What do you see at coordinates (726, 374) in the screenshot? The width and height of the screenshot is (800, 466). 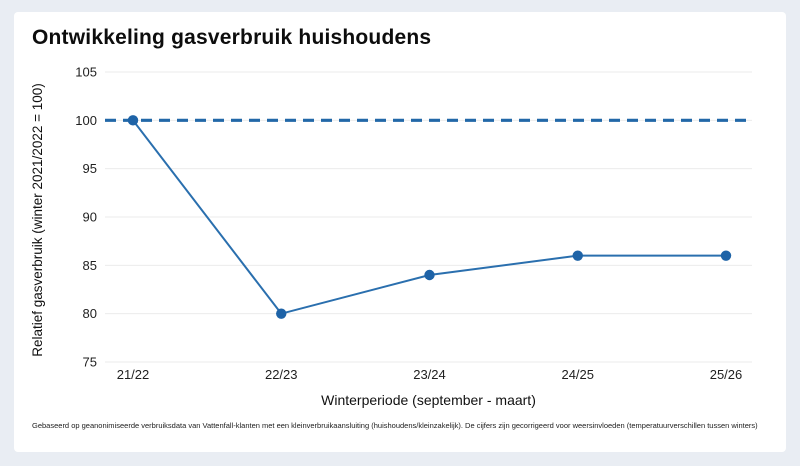 I see `x-tick-label: 25/26` at bounding box center [726, 374].